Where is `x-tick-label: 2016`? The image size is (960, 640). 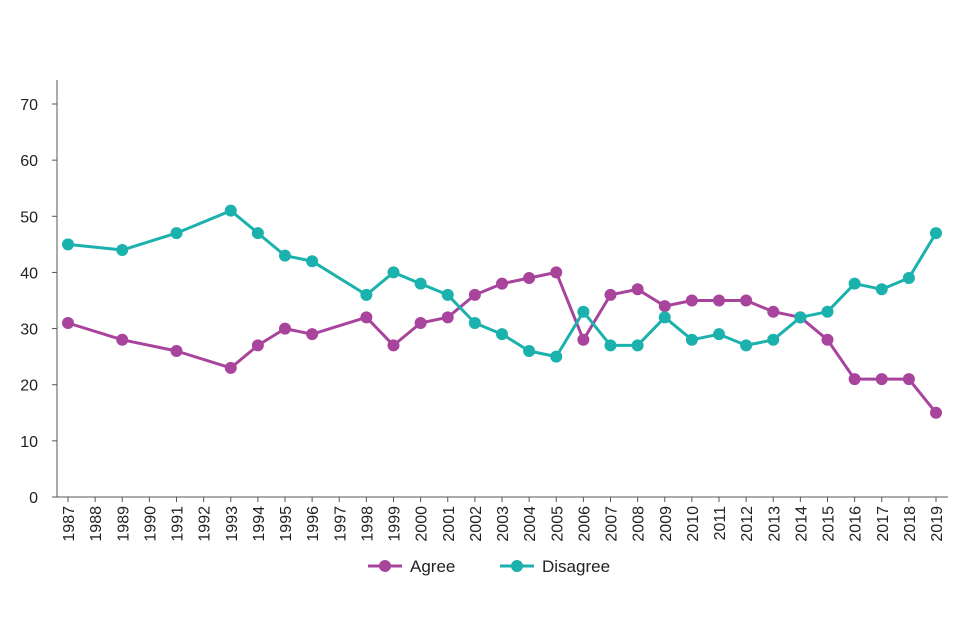 x-tick-label: 2016 is located at coordinates (856, 524).